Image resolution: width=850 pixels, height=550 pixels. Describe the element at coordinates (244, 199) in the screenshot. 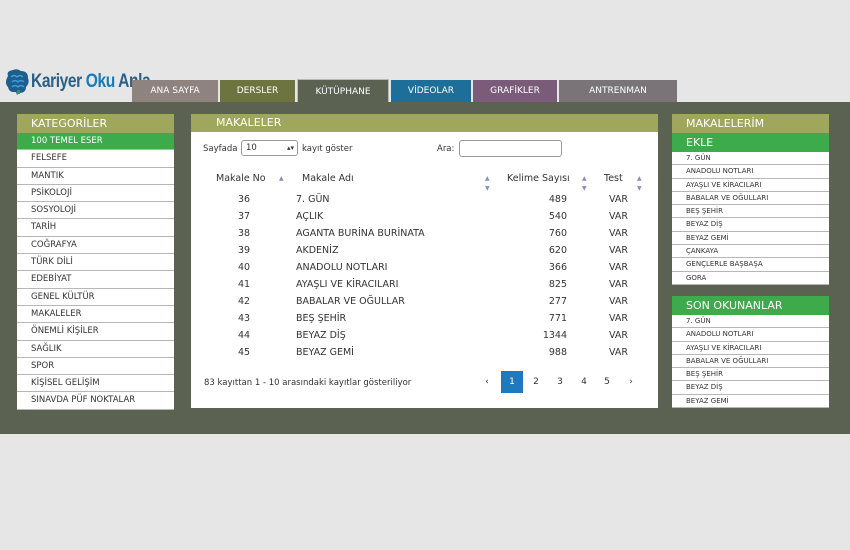

I see `cell-makale-no: 36` at that location.